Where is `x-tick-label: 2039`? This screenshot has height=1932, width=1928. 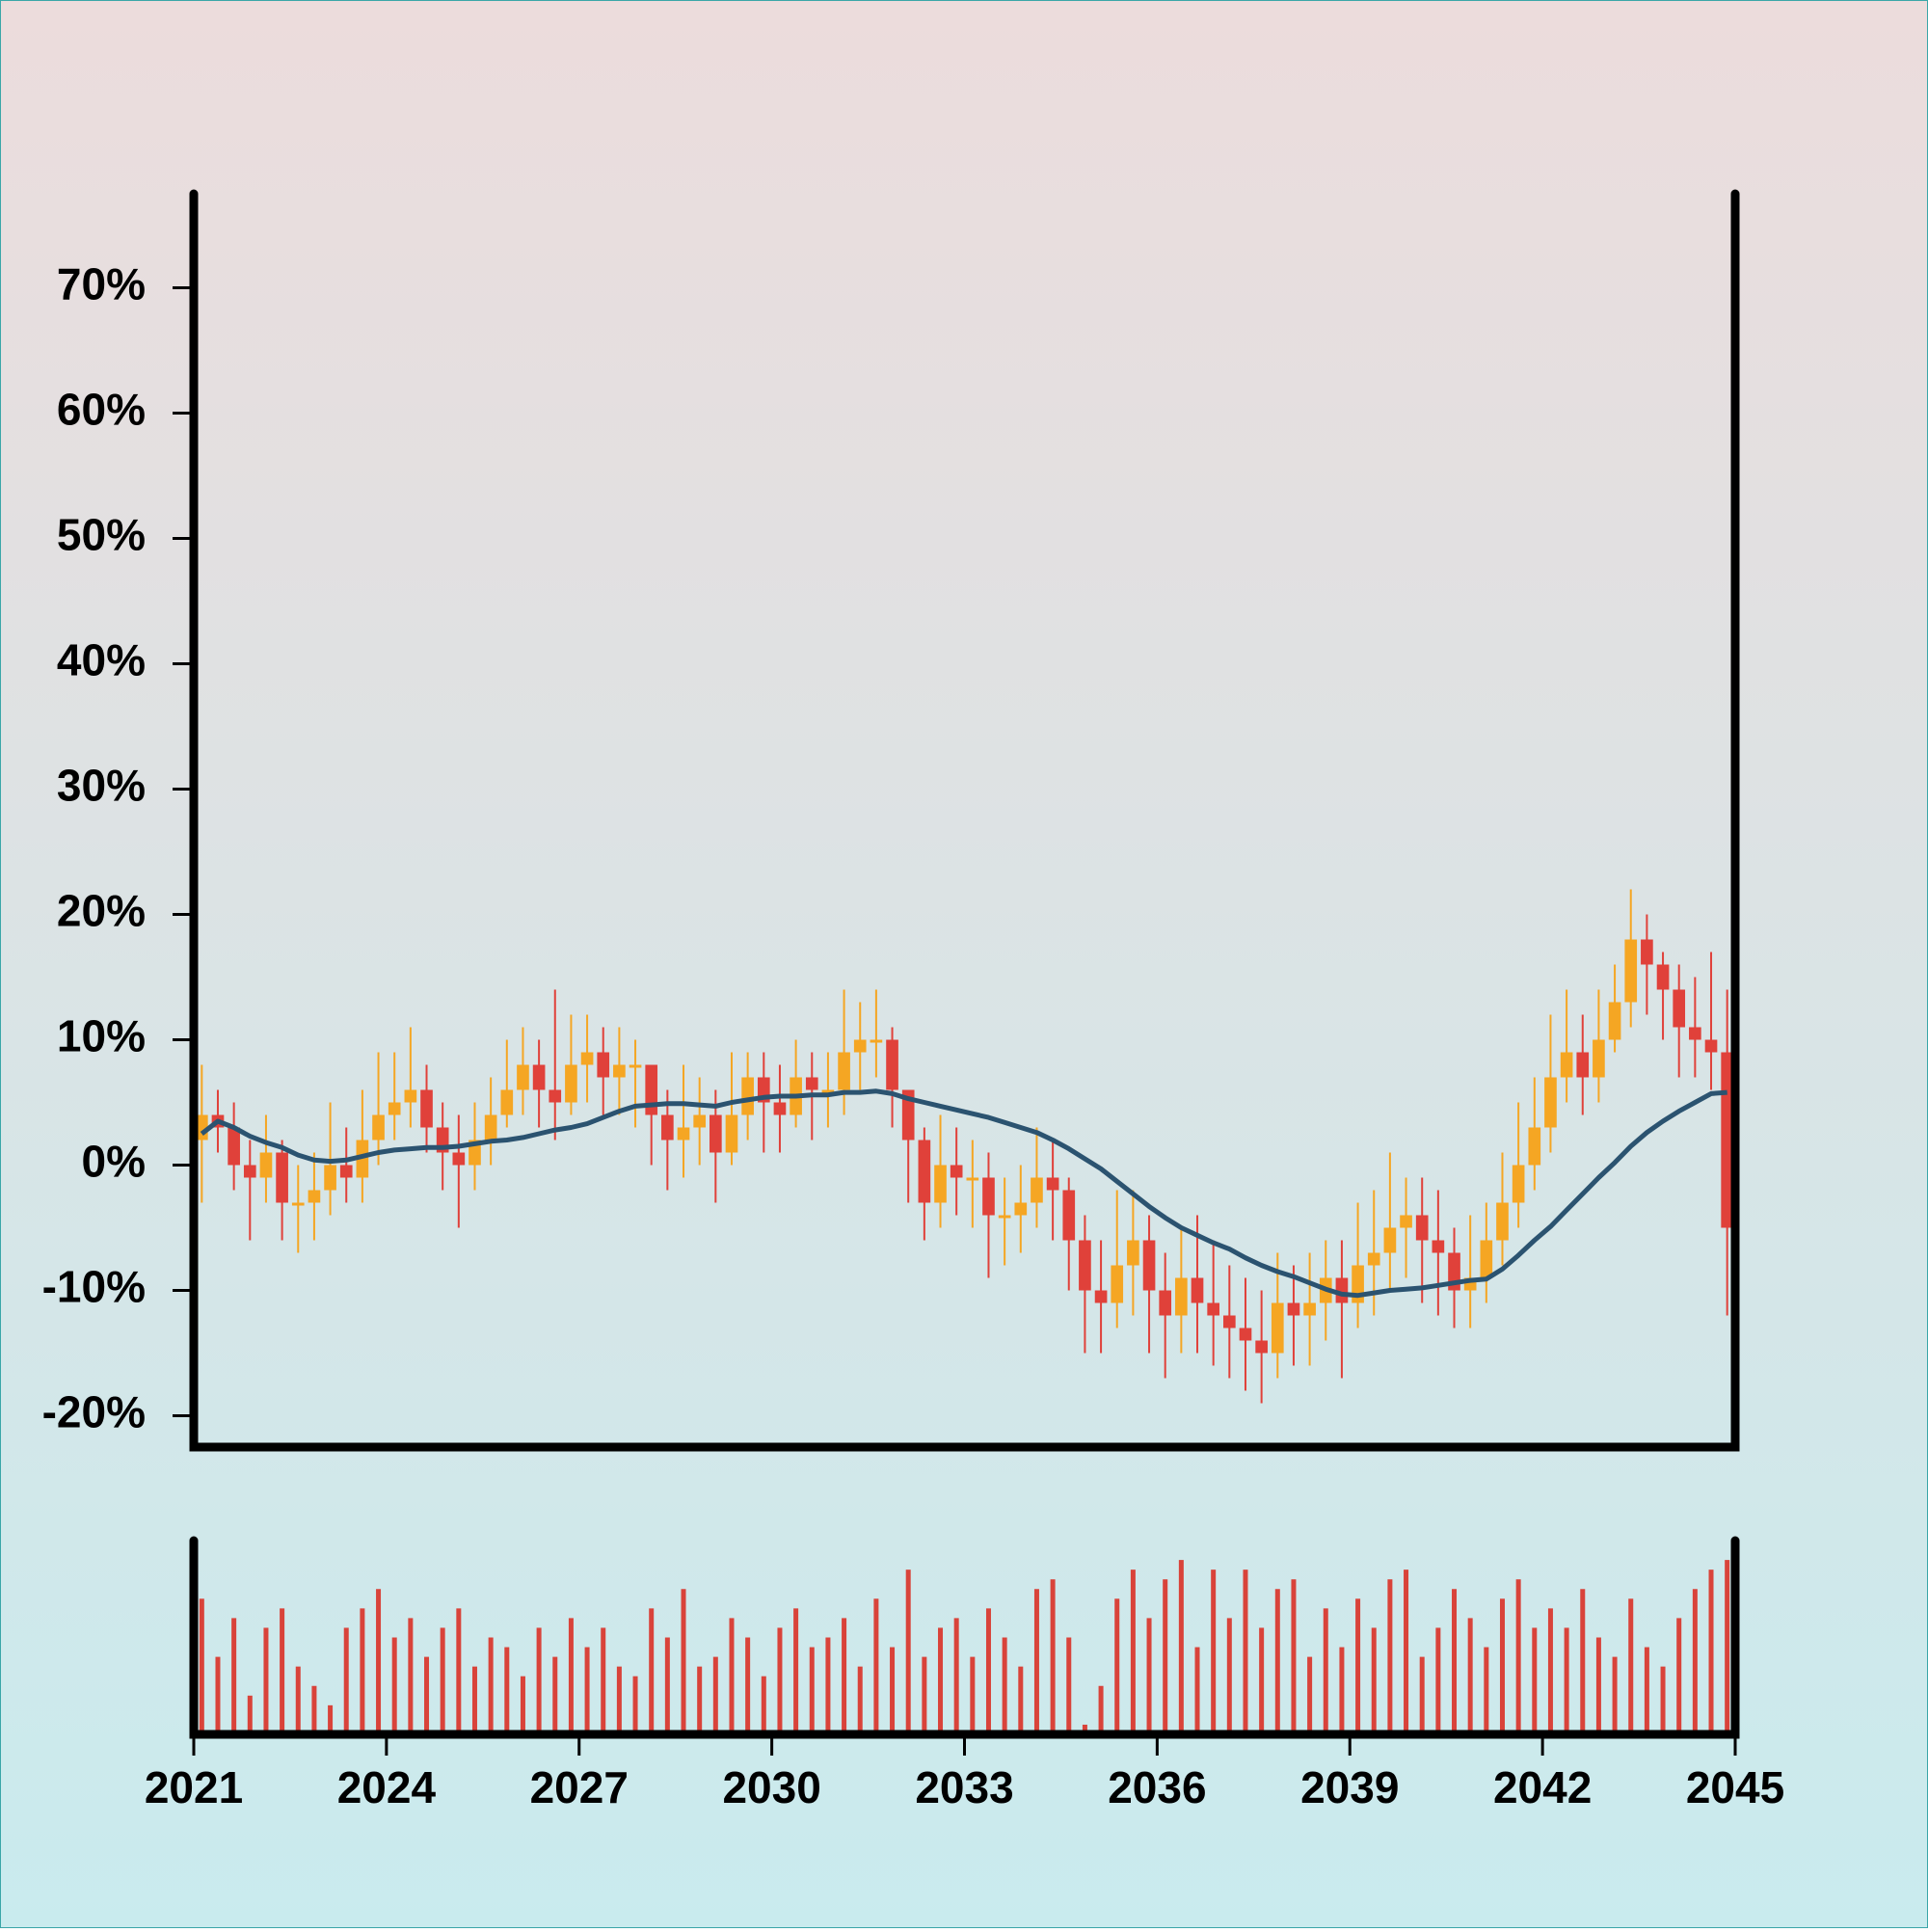
x-tick-label: 2039 is located at coordinates (1349, 1787).